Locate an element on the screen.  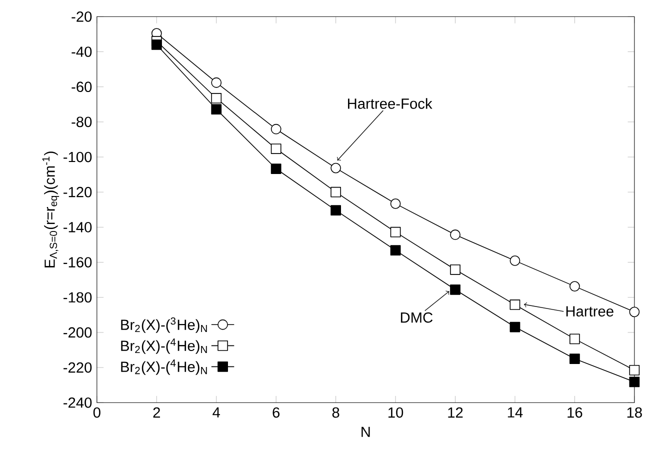
y-tick-label: -220 is located at coordinates (78, 367).